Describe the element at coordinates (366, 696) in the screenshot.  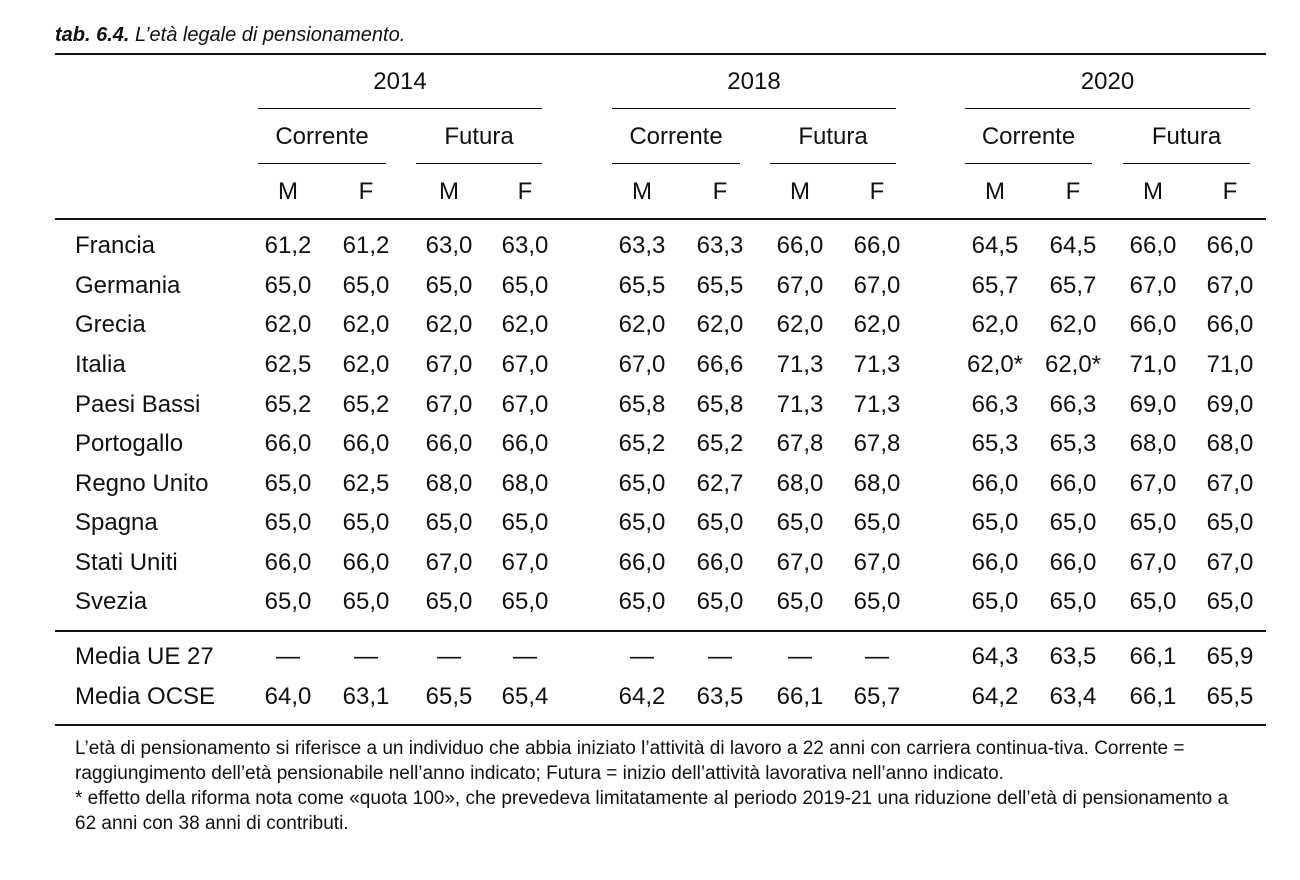
I see `summary-cell: 63,1` at that location.